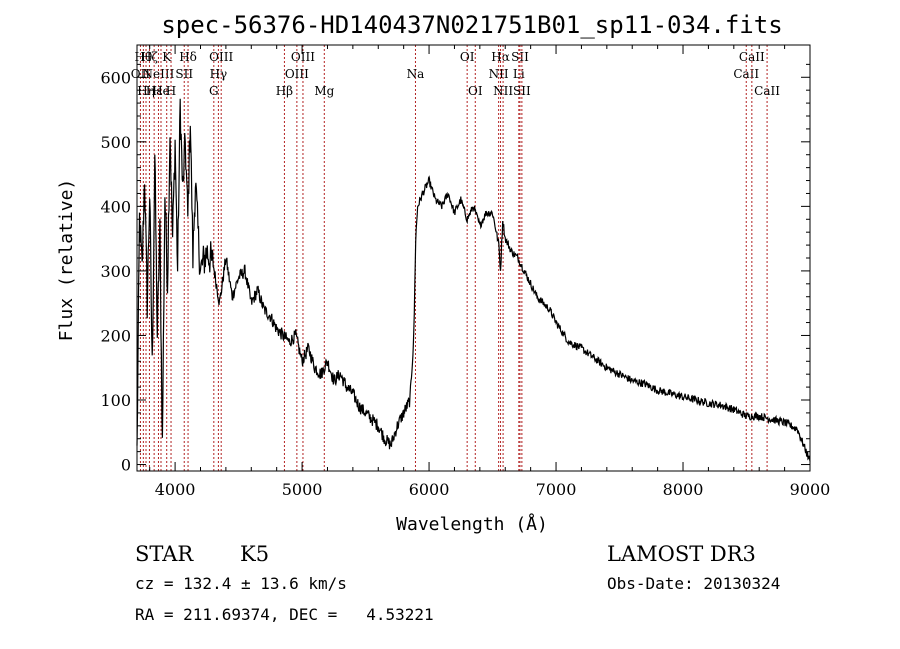 This screenshot has height=649, width=900. What do you see at coordinates (810, 489) in the screenshot?
I see `x-tick-label: 9000` at bounding box center [810, 489].